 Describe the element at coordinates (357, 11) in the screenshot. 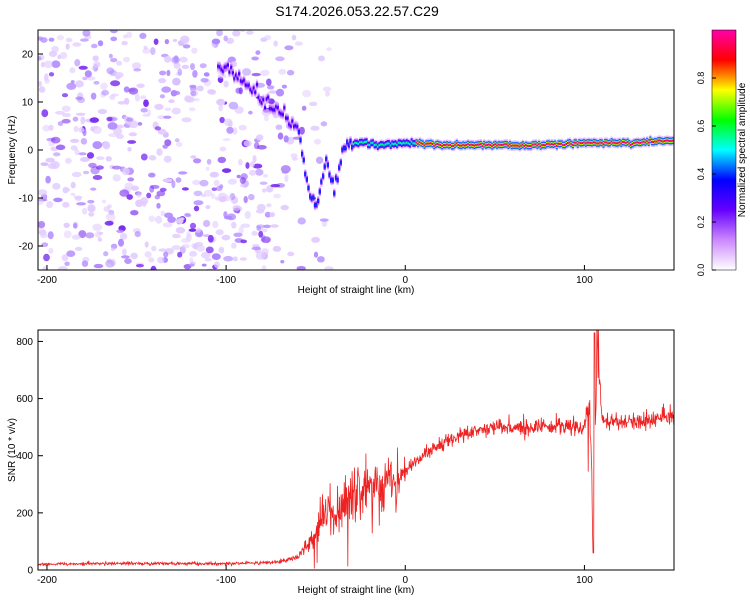

I see `figure-title: S174.2026.053.22.57.C29` at that location.